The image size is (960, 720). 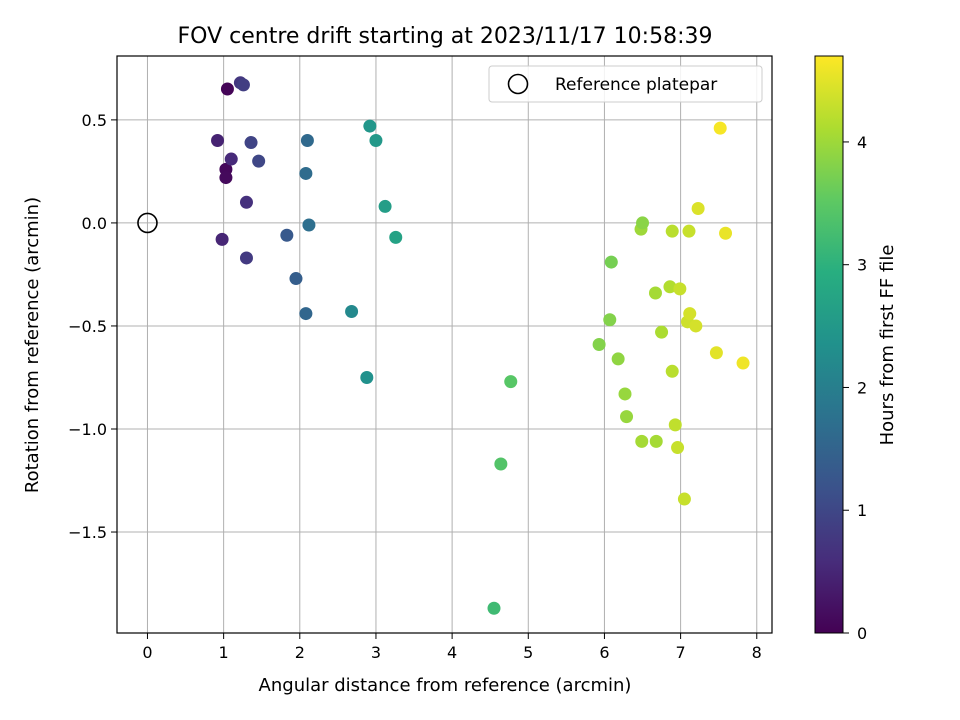 I want to click on y-tick-label: −1.5, so click(x=87, y=532).